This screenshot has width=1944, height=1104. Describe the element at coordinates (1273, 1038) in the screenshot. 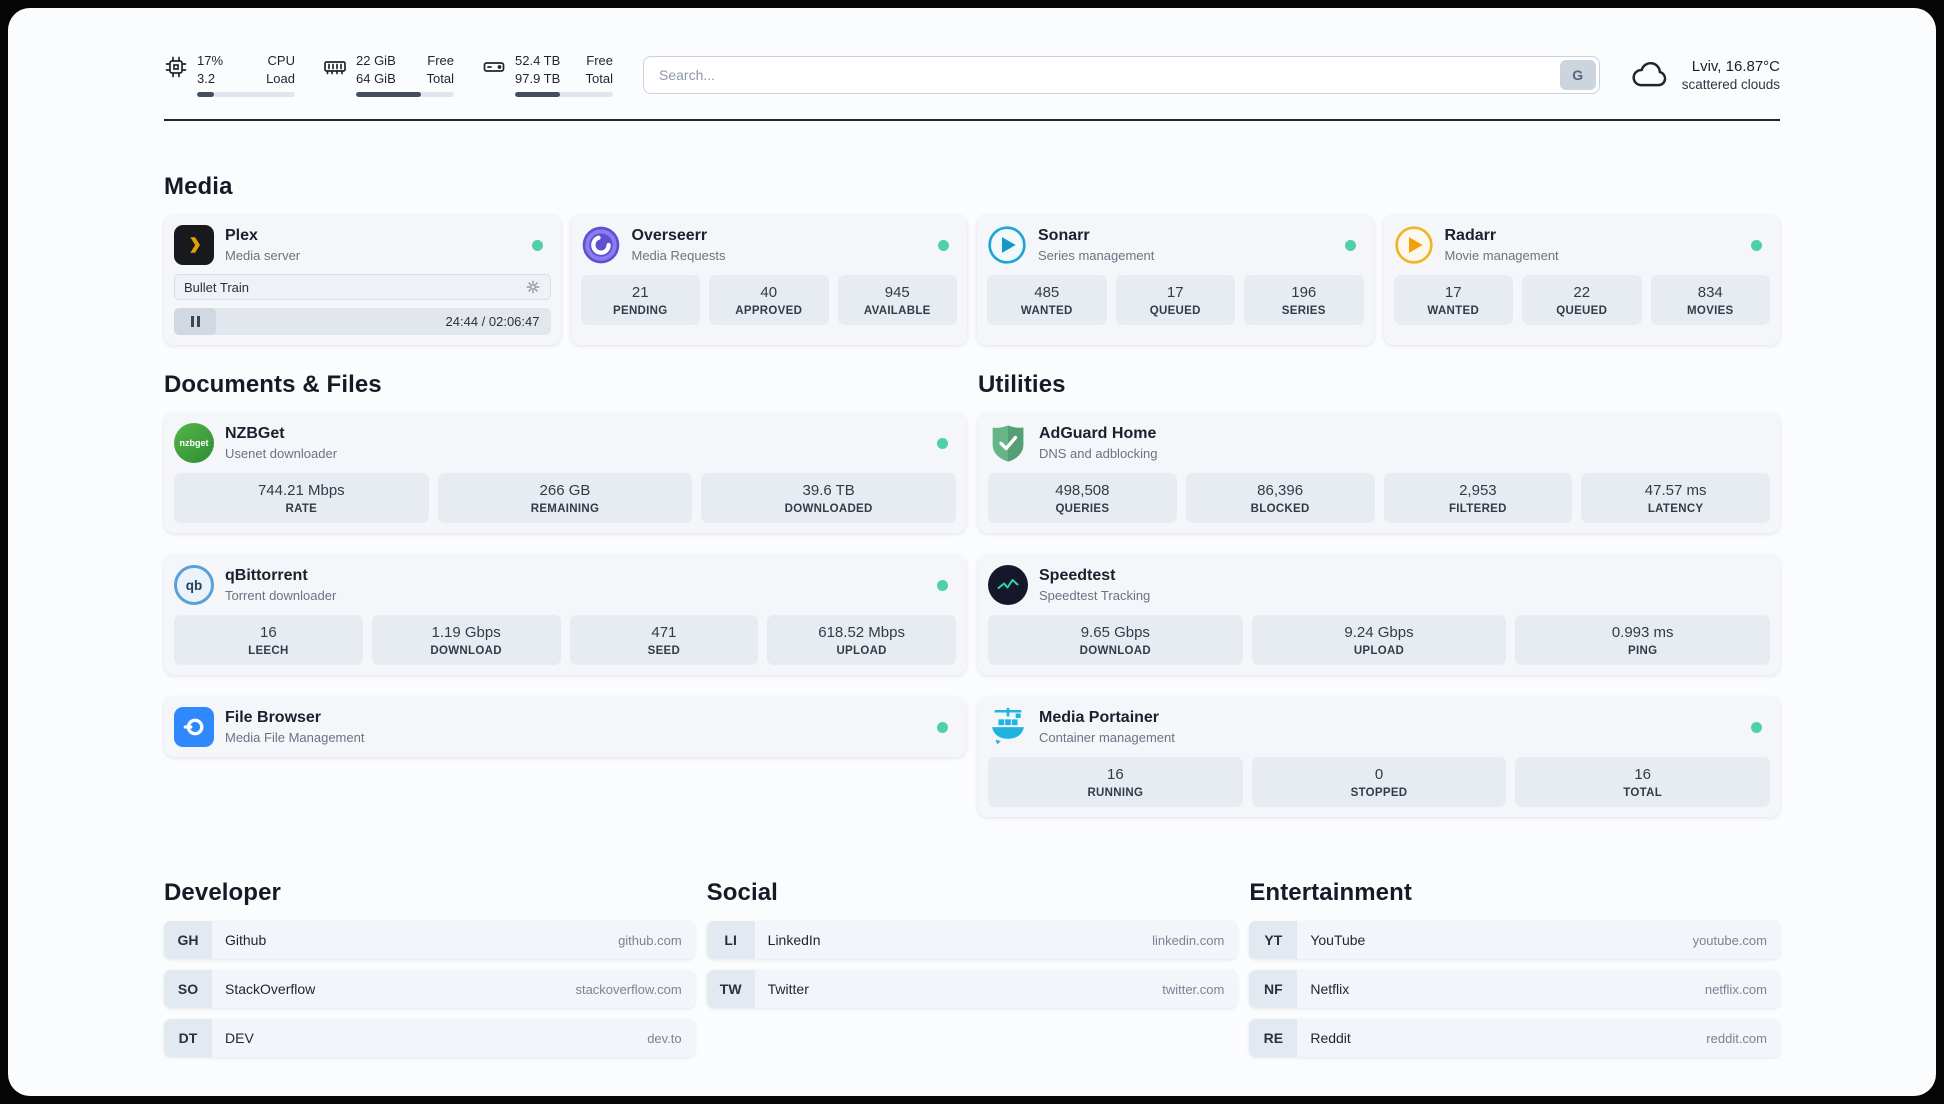

I see `bookmark-abbr: RE` at that location.